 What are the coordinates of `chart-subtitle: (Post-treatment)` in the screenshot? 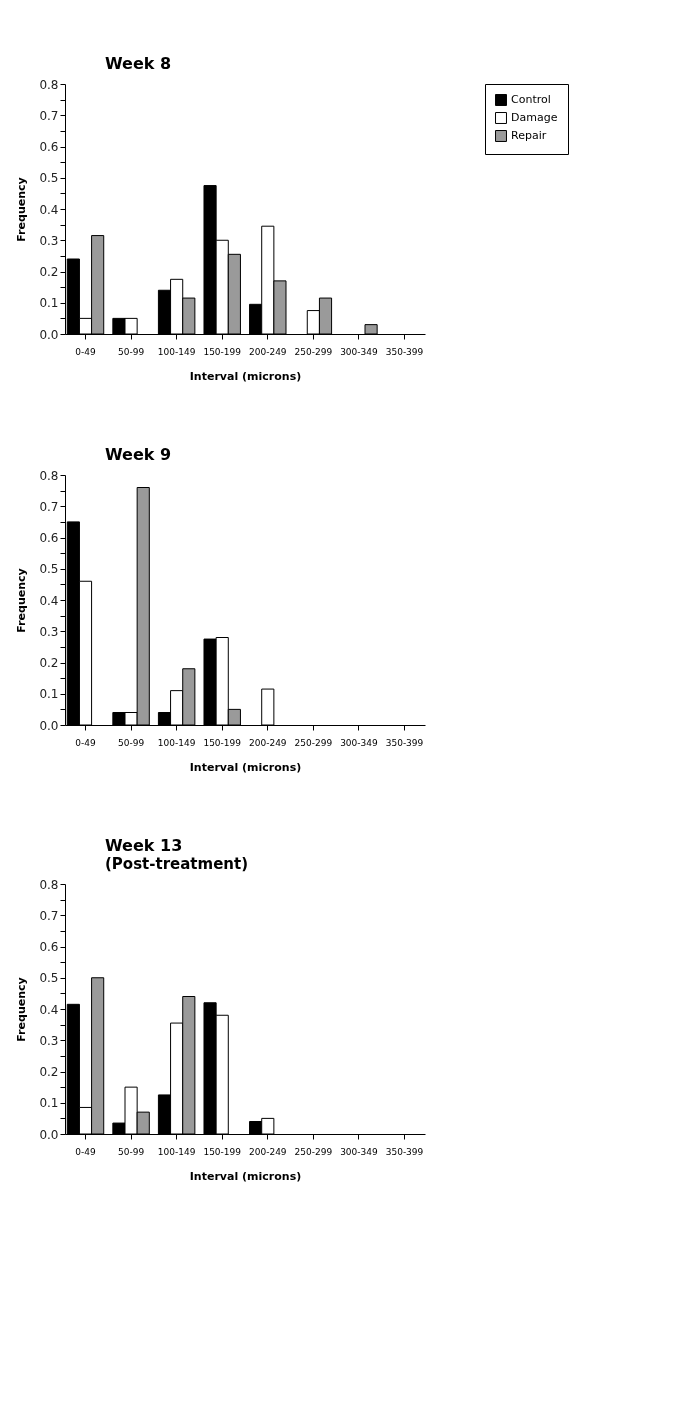 It's located at (177, 864).